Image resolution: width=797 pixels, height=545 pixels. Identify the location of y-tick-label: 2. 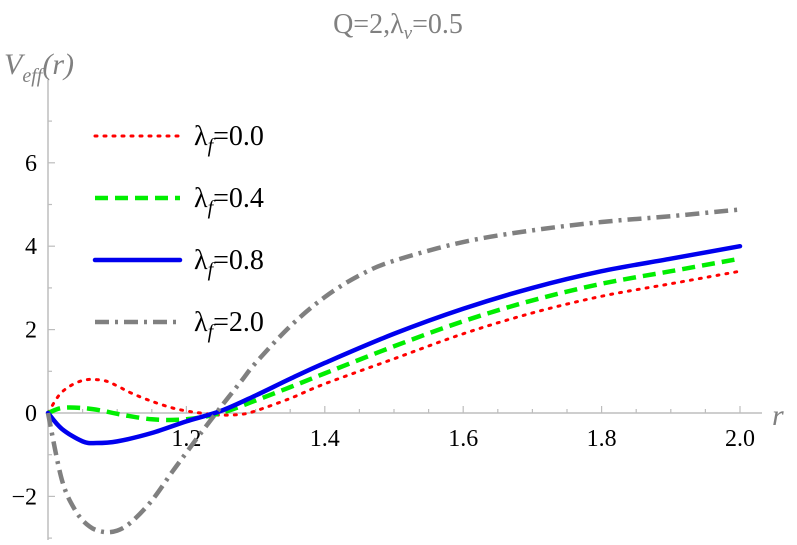
(31, 331).